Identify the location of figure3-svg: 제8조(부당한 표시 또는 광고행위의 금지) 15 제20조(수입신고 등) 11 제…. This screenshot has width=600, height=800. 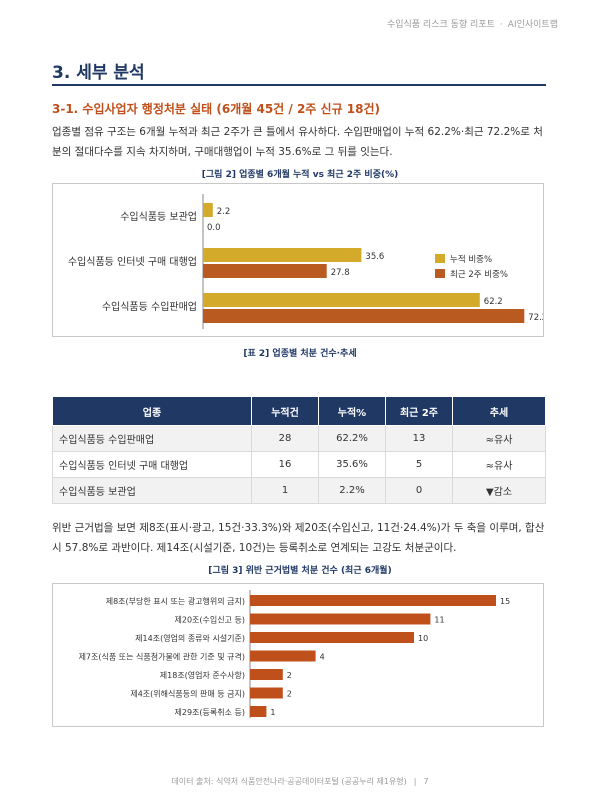
(294, 654).